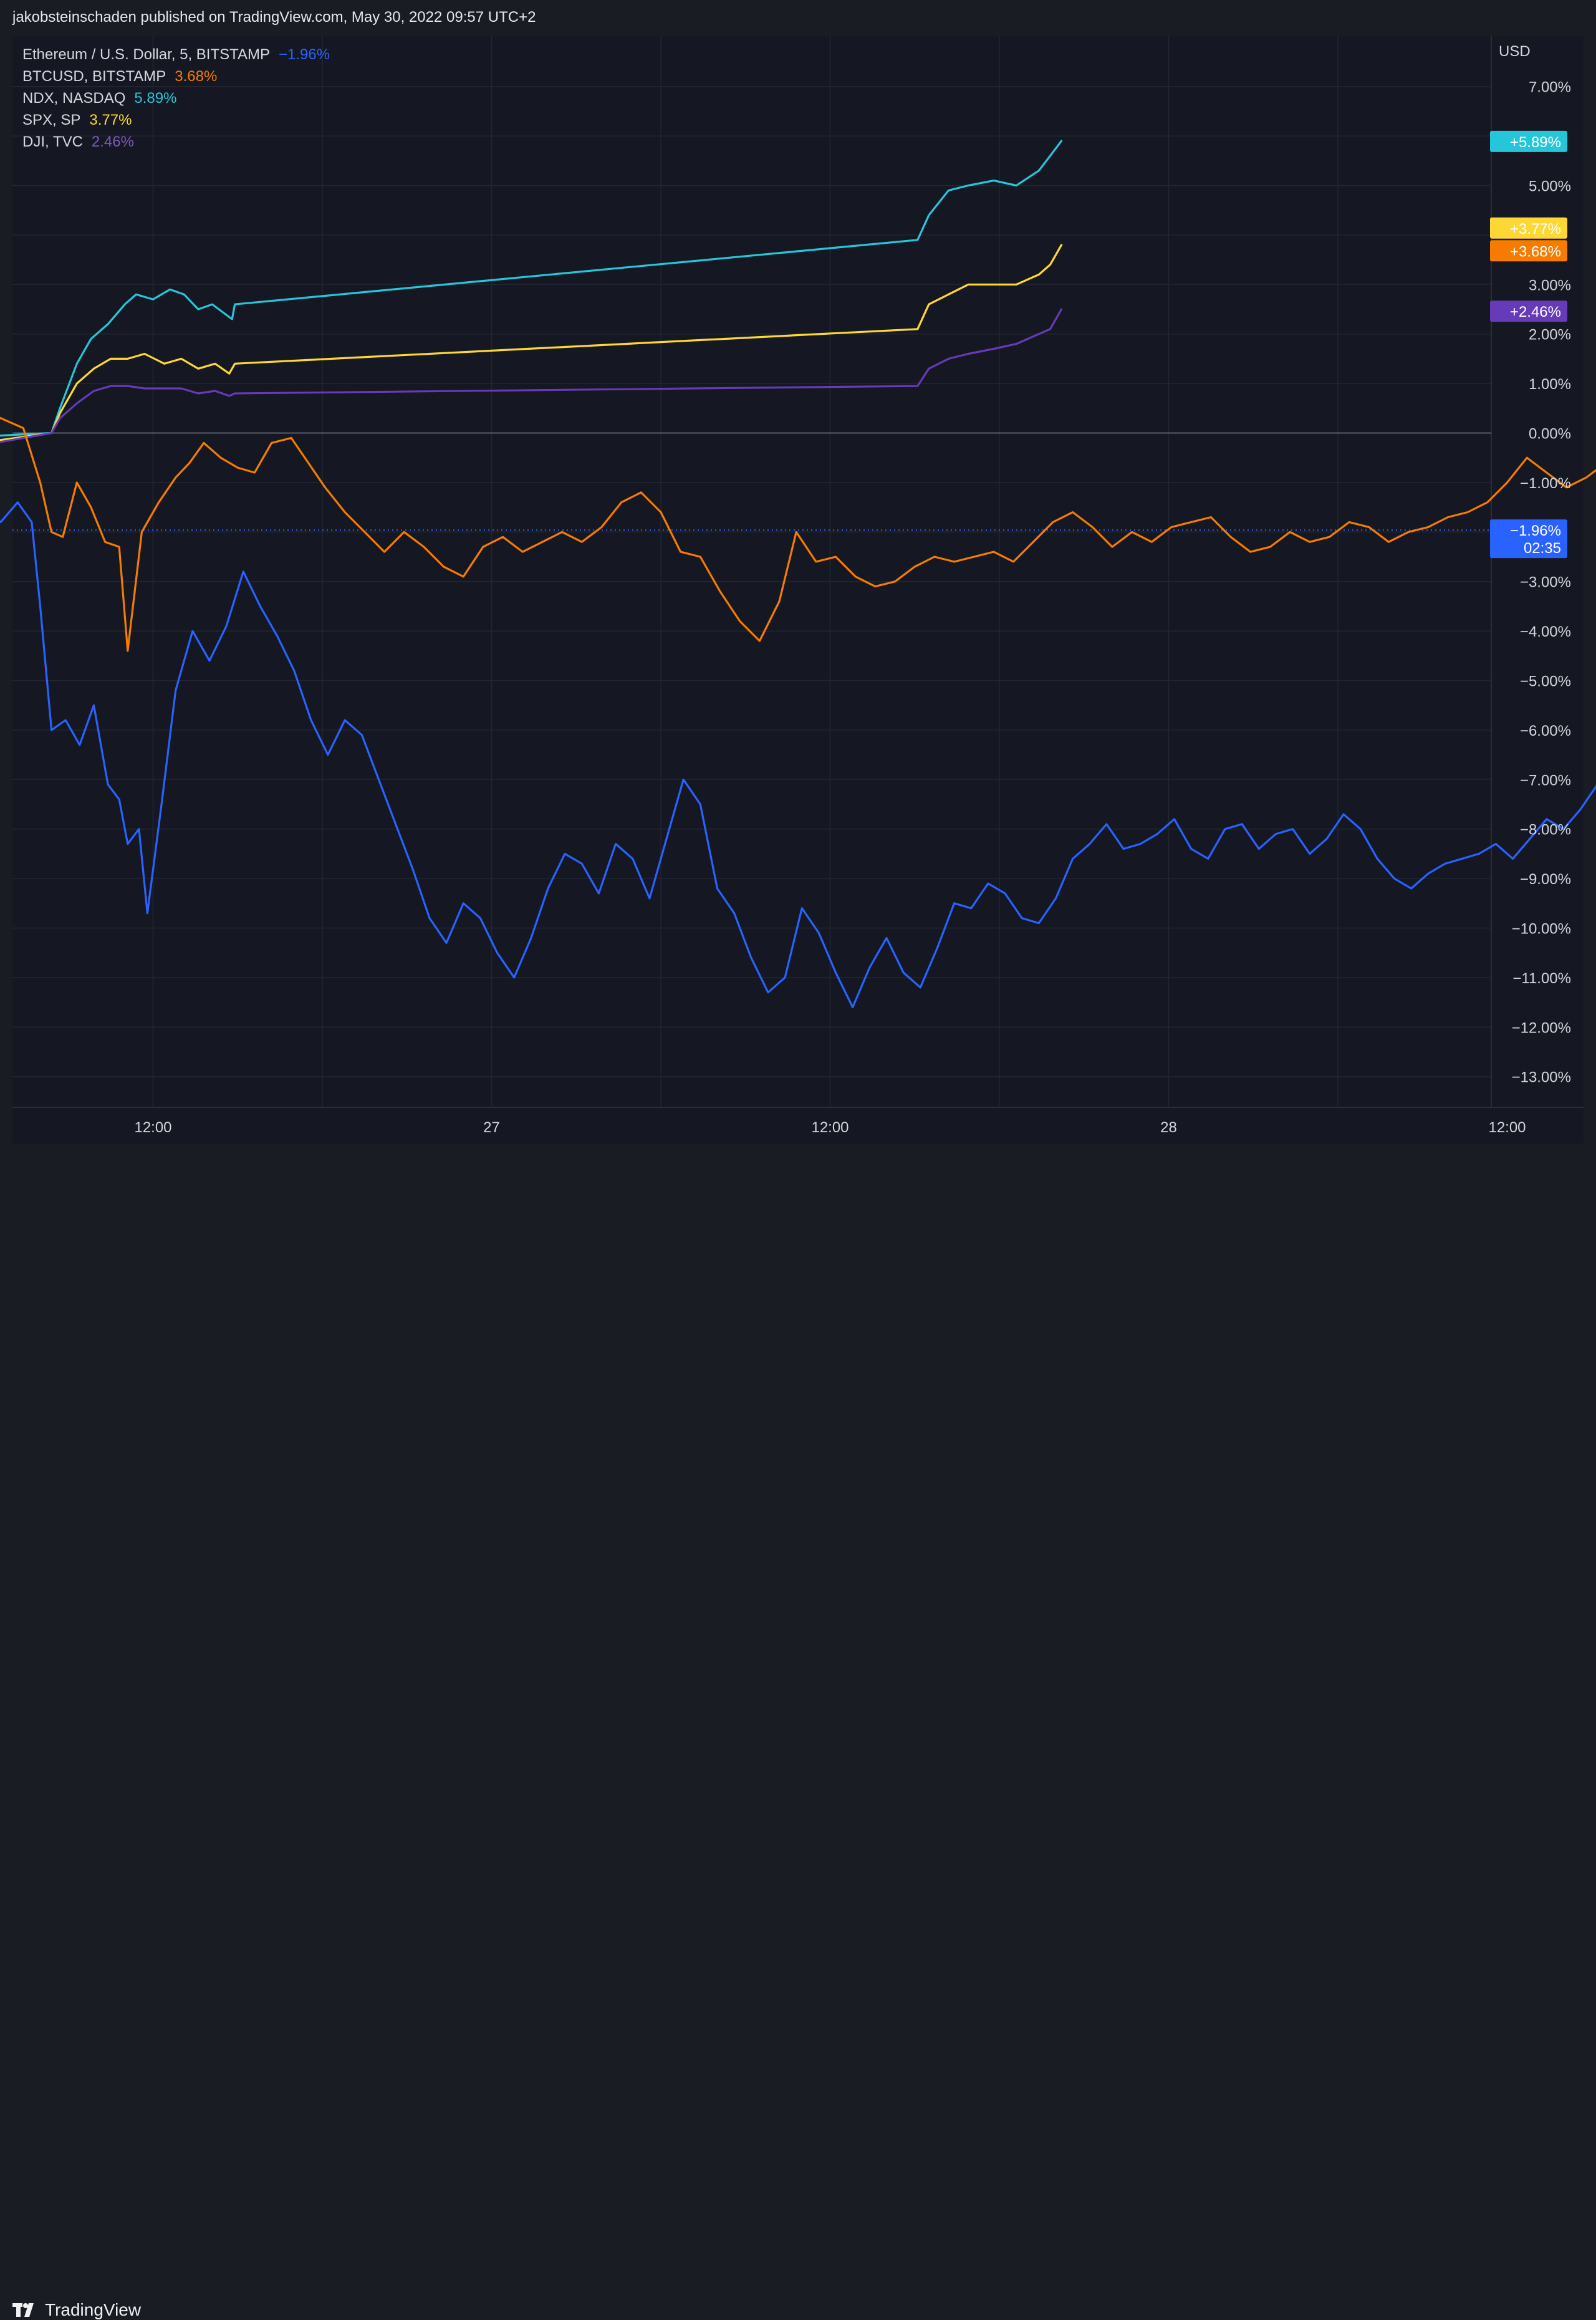 This screenshot has width=1596, height=2320. What do you see at coordinates (146, 54) in the screenshot?
I see `legend-name: Ethereum / U.S. Dollar, 5, BITSTAMP` at bounding box center [146, 54].